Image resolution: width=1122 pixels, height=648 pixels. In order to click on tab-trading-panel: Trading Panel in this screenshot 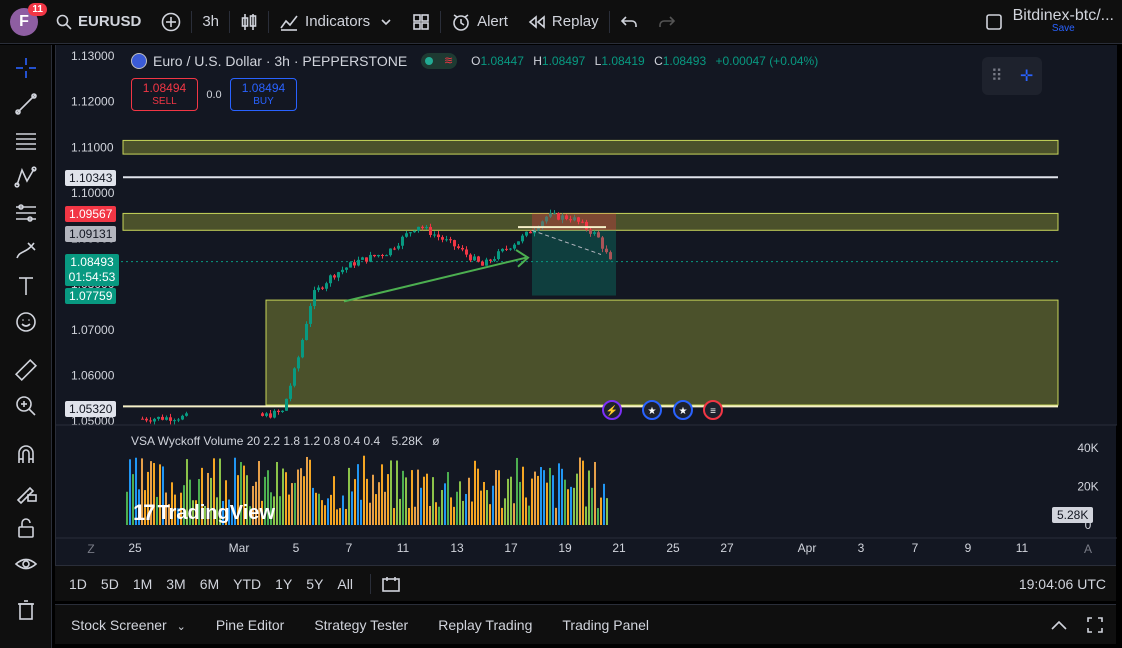, I will do `click(606, 624)`.